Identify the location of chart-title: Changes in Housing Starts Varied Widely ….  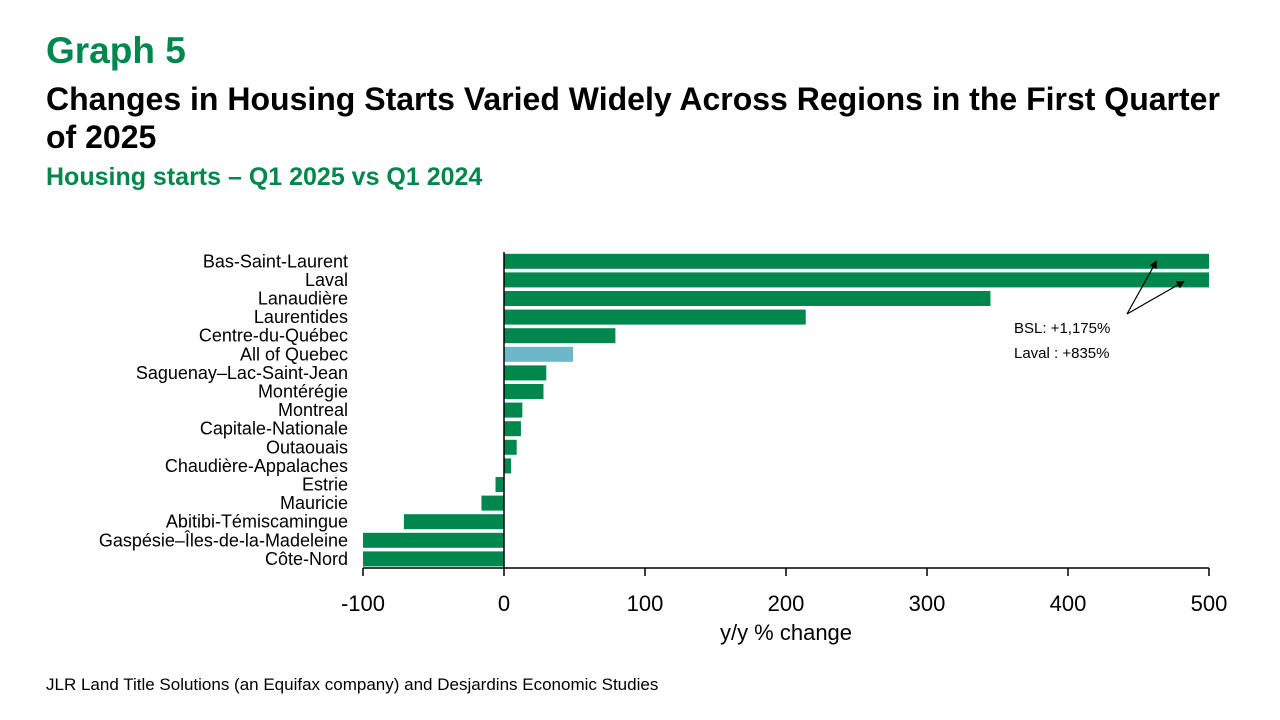
(633, 118).